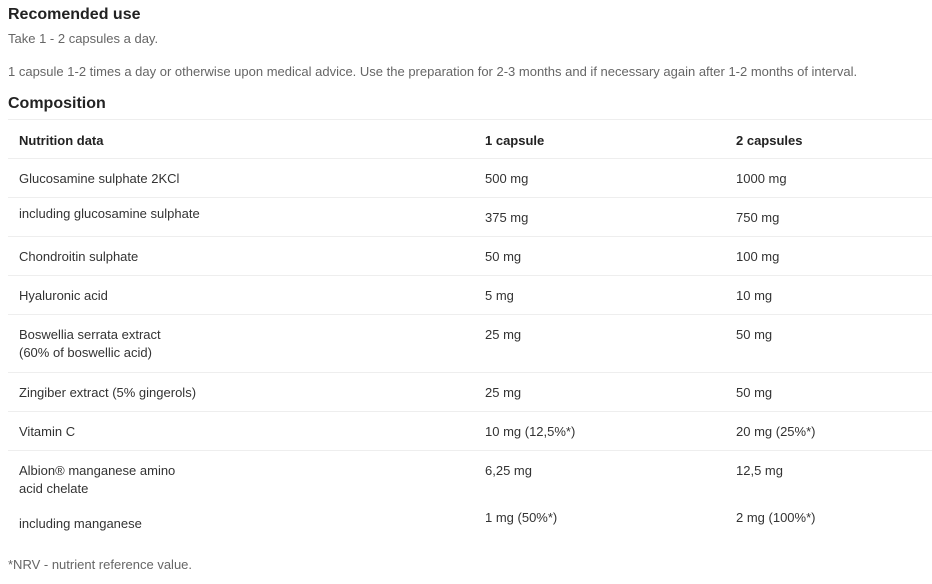 This screenshot has width=932, height=584. Describe the element at coordinates (90, 334) in the screenshot. I see `row-name-line1: Boswellia serrata extract` at that location.